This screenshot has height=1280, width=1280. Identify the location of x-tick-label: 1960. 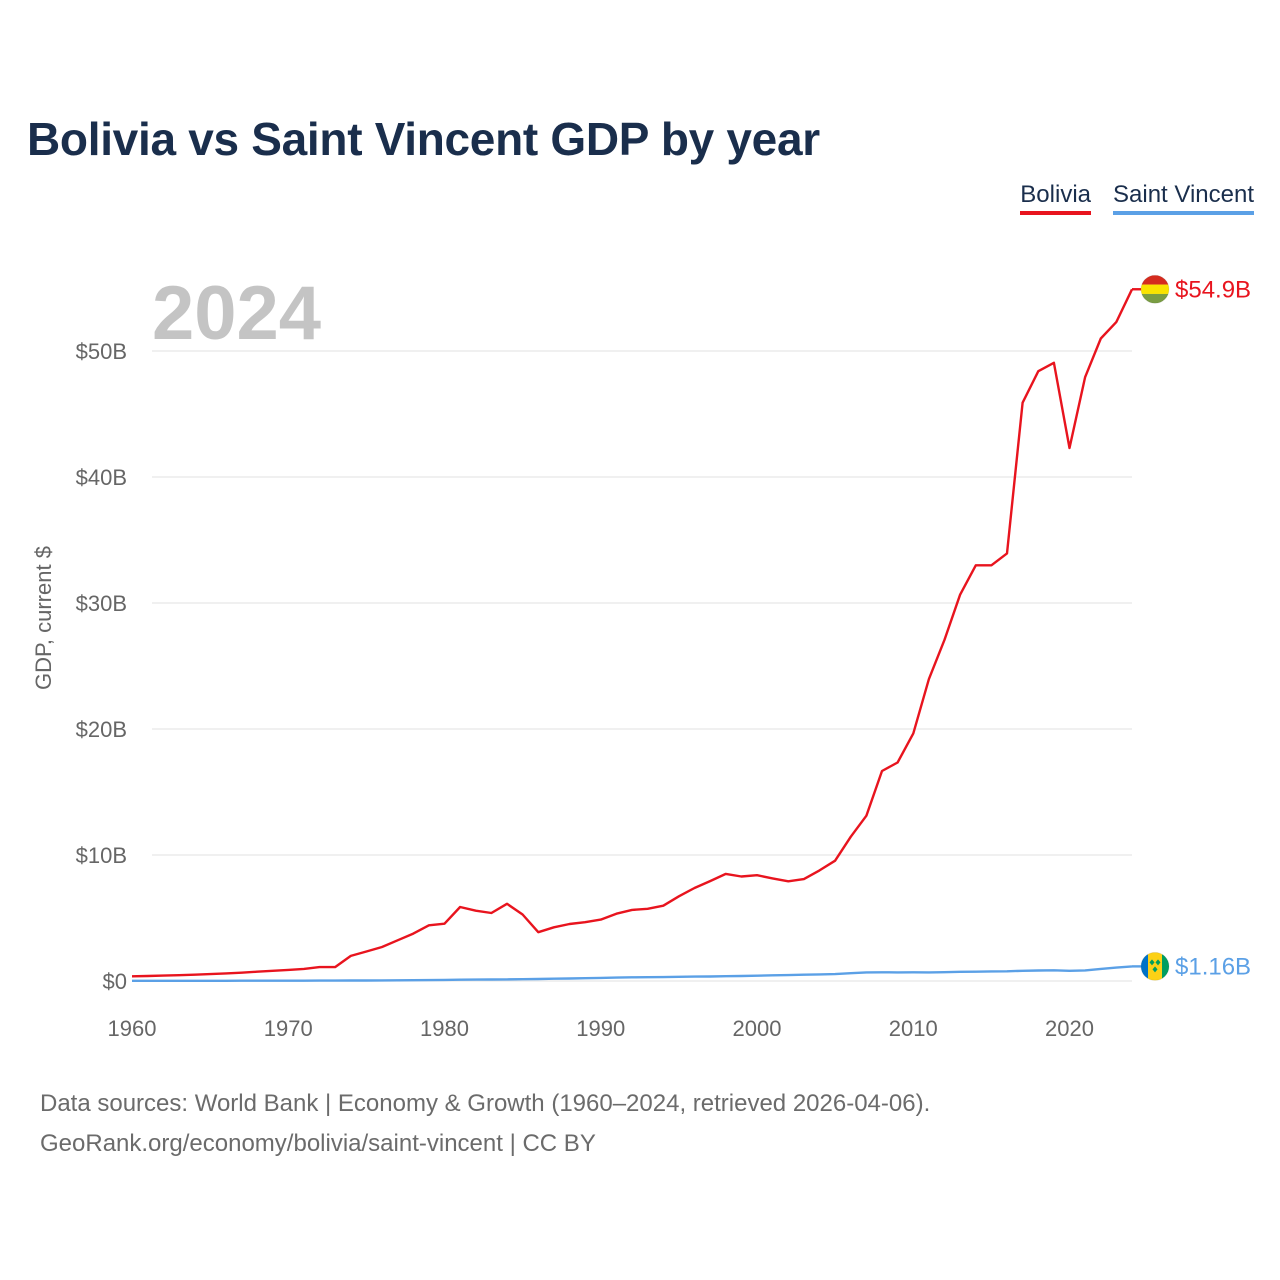
(132, 1028).